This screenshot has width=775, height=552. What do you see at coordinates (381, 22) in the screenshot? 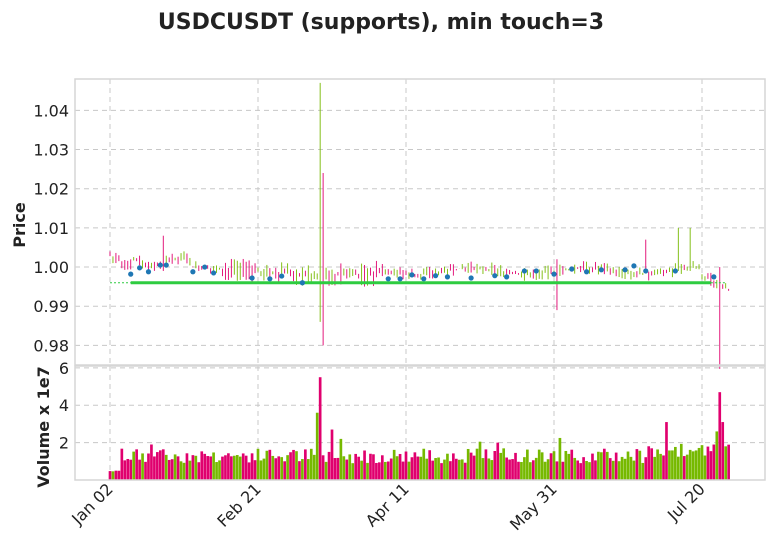
I see `chart-title: USDCUSDT (supports), min touch=3` at bounding box center [381, 22].